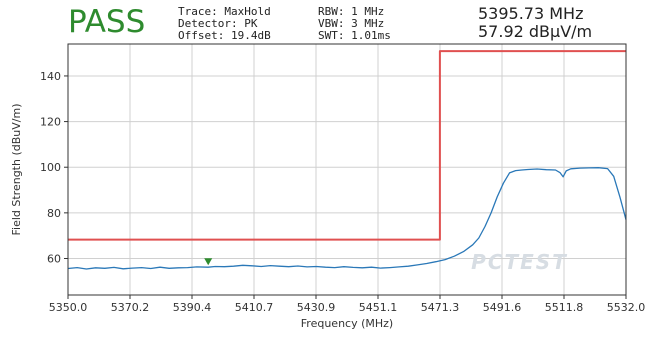  Describe the element at coordinates (16, 170) in the screenshot. I see `y-axis-title: Field Strength (dBuV/m)` at that location.